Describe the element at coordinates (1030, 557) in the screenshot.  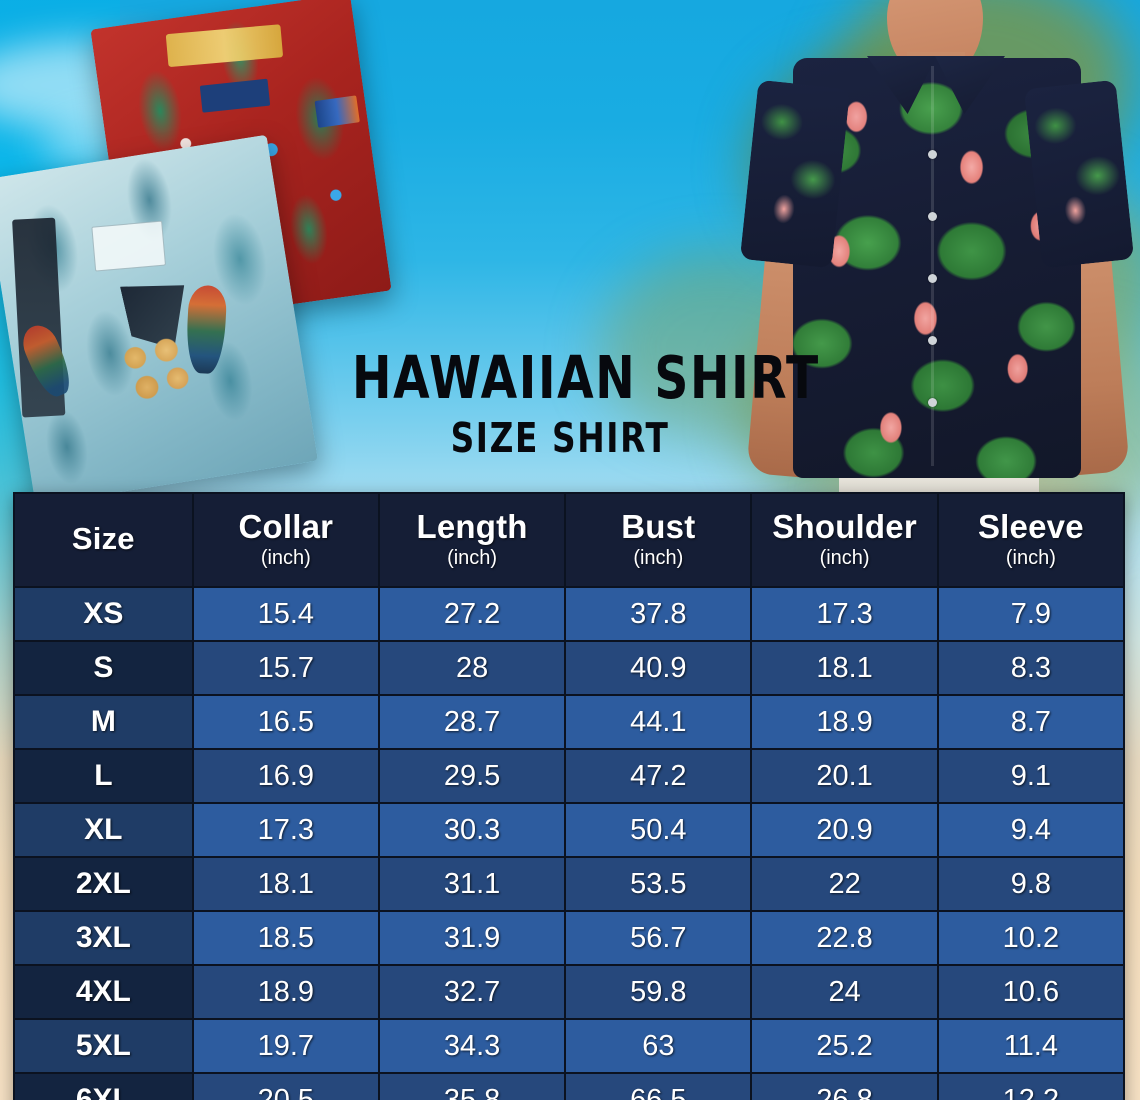
I see `column-header-sleeve-unit: (inch)` at that location.